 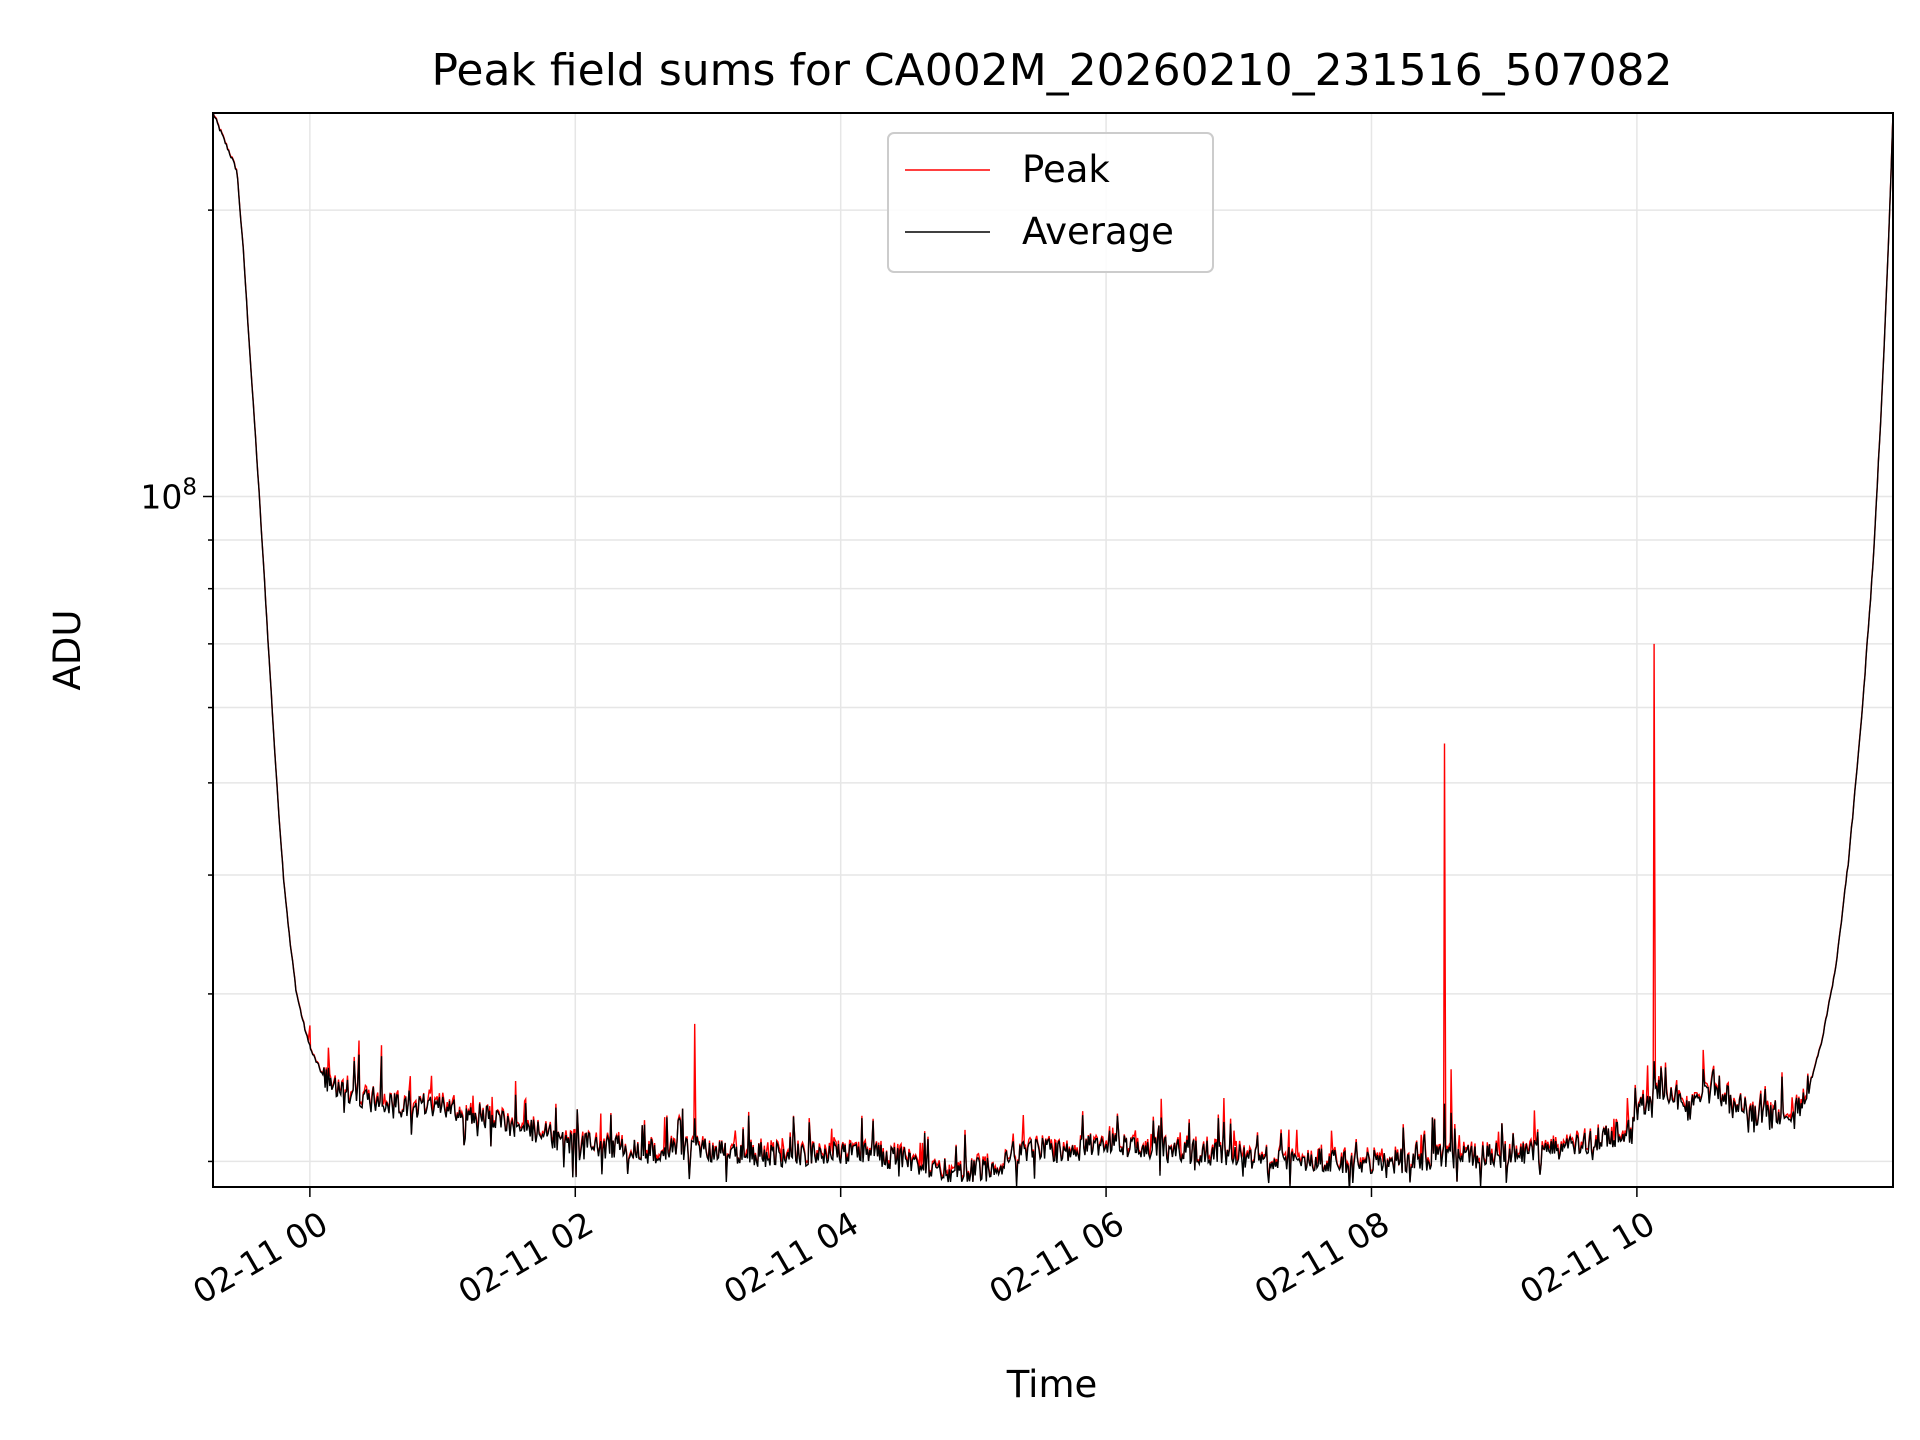 I want to click on legend-box, so click(x=1050, y=202).